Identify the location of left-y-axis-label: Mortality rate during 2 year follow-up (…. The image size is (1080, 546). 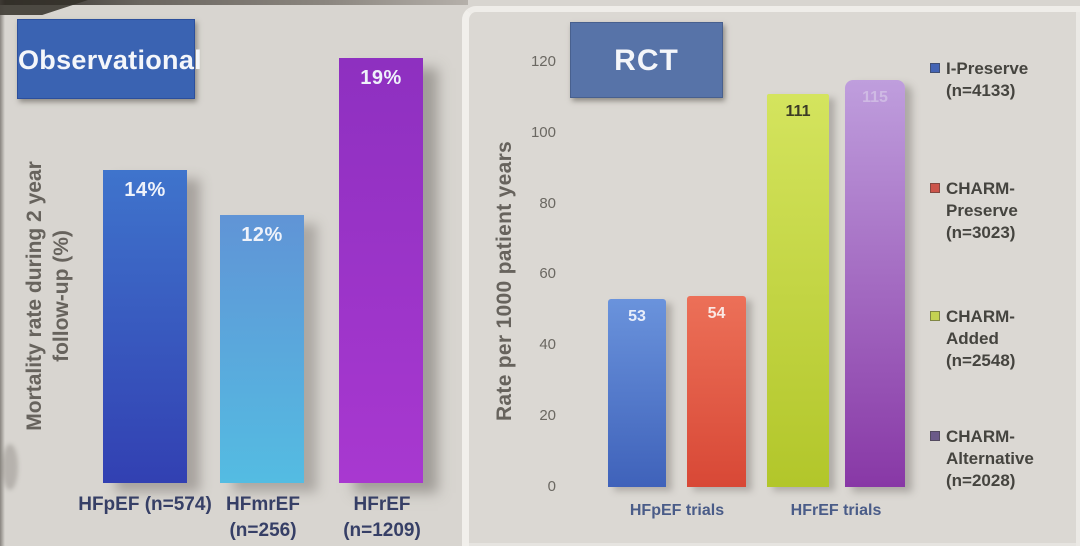
(49, 296).